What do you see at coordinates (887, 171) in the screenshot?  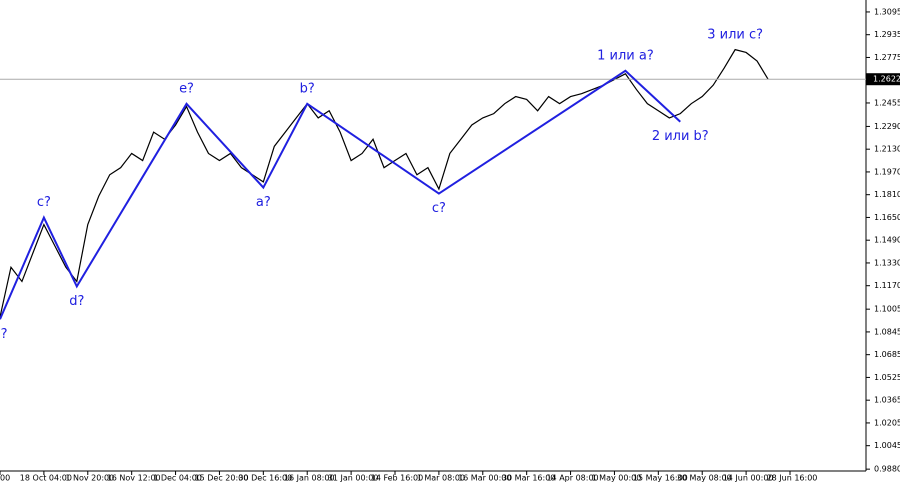 I see `y-tick-label: 1.1970` at bounding box center [887, 171].